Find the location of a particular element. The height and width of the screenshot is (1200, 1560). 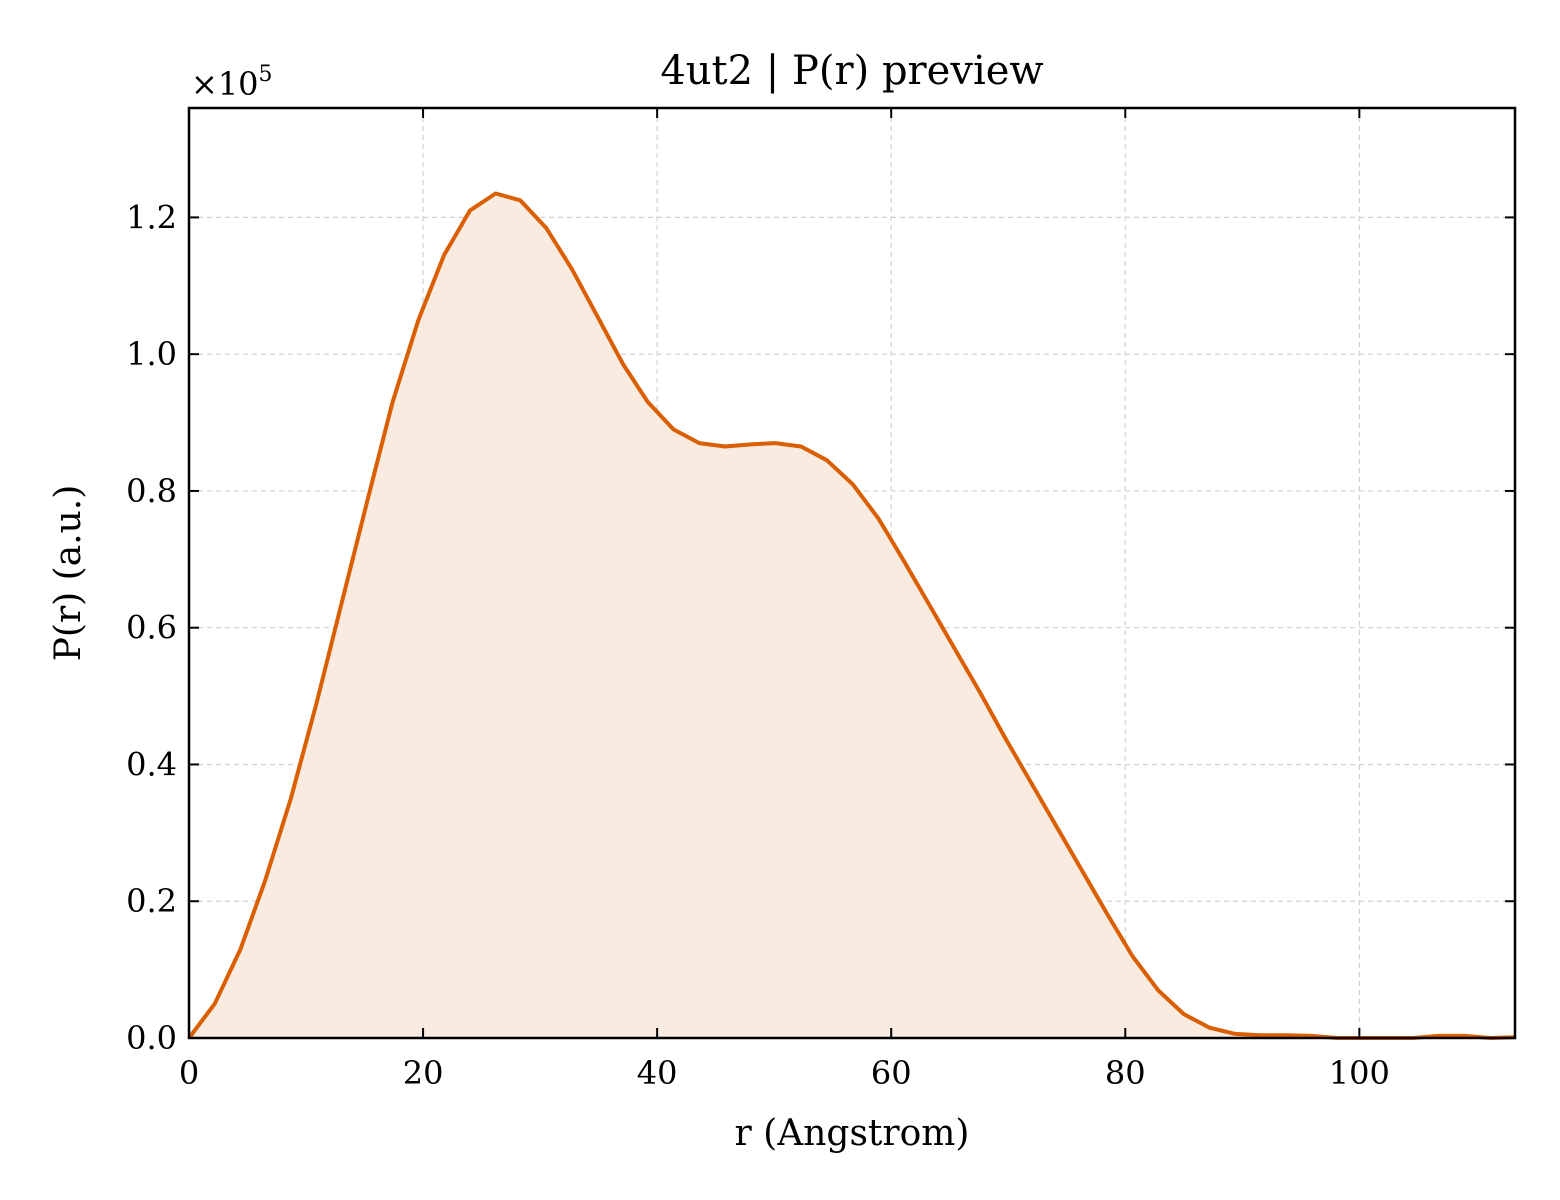

x-tick-label: 80 is located at coordinates (1125, 1073).